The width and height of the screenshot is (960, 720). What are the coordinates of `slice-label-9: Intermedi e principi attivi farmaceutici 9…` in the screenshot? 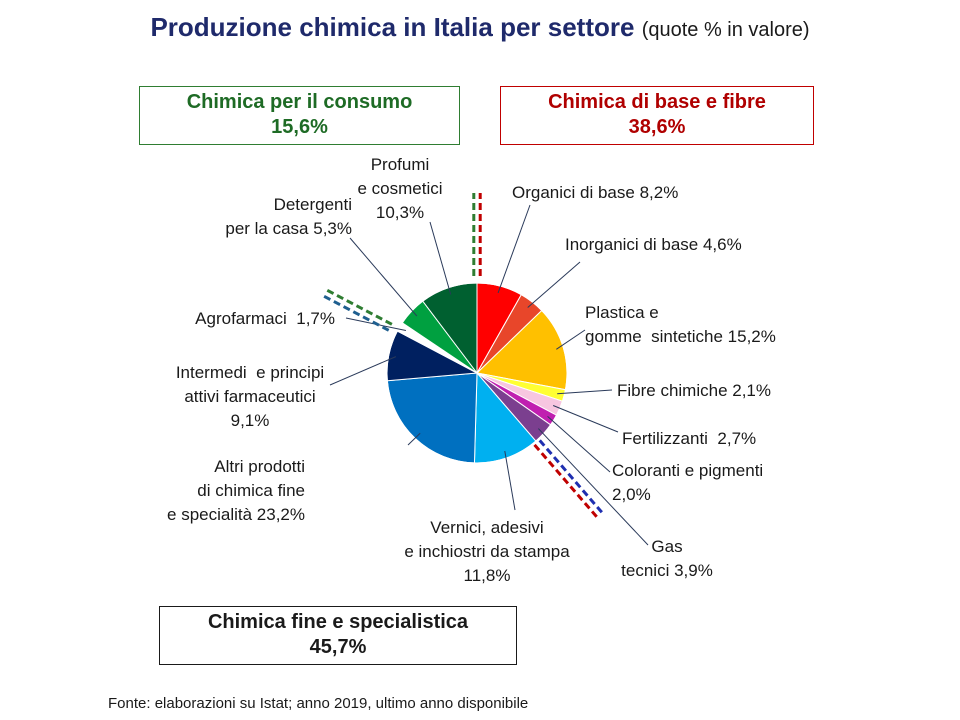 It's located at (250, 396).